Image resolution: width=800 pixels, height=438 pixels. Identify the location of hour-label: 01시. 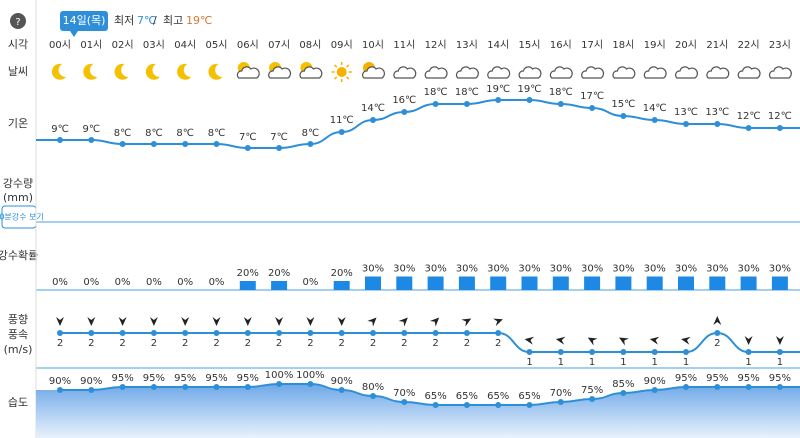
(91, 45).